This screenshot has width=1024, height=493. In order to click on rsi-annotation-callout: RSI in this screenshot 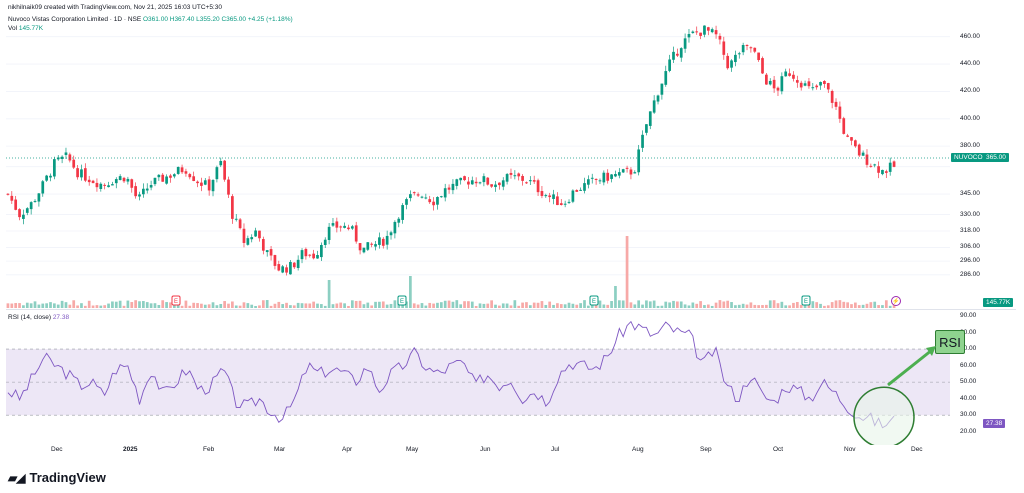, I will do `click(950, 342)`.